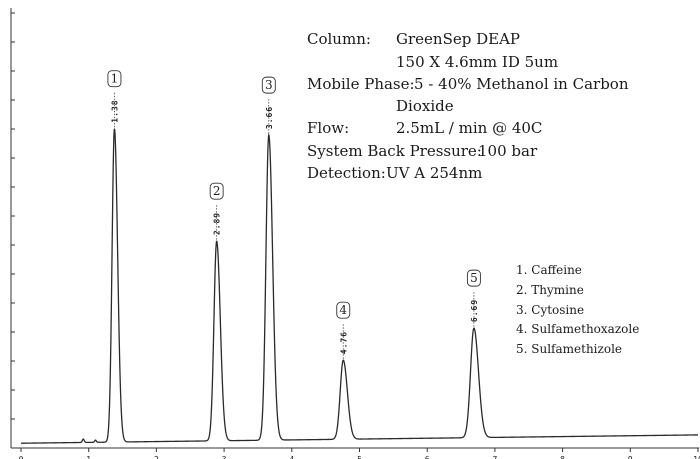 This screenshot has width=700, height=459. What do you see at coordinates (328, 128) in the screenshot?
I see `condition-label-4: Flow:` at bounding box center [328, 128].